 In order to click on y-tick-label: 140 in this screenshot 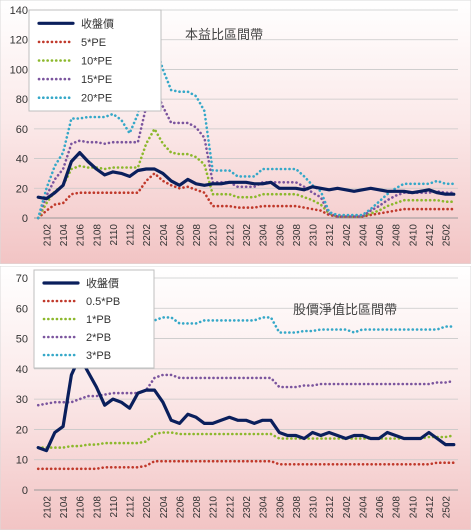, I will do `click(19, 11)`.